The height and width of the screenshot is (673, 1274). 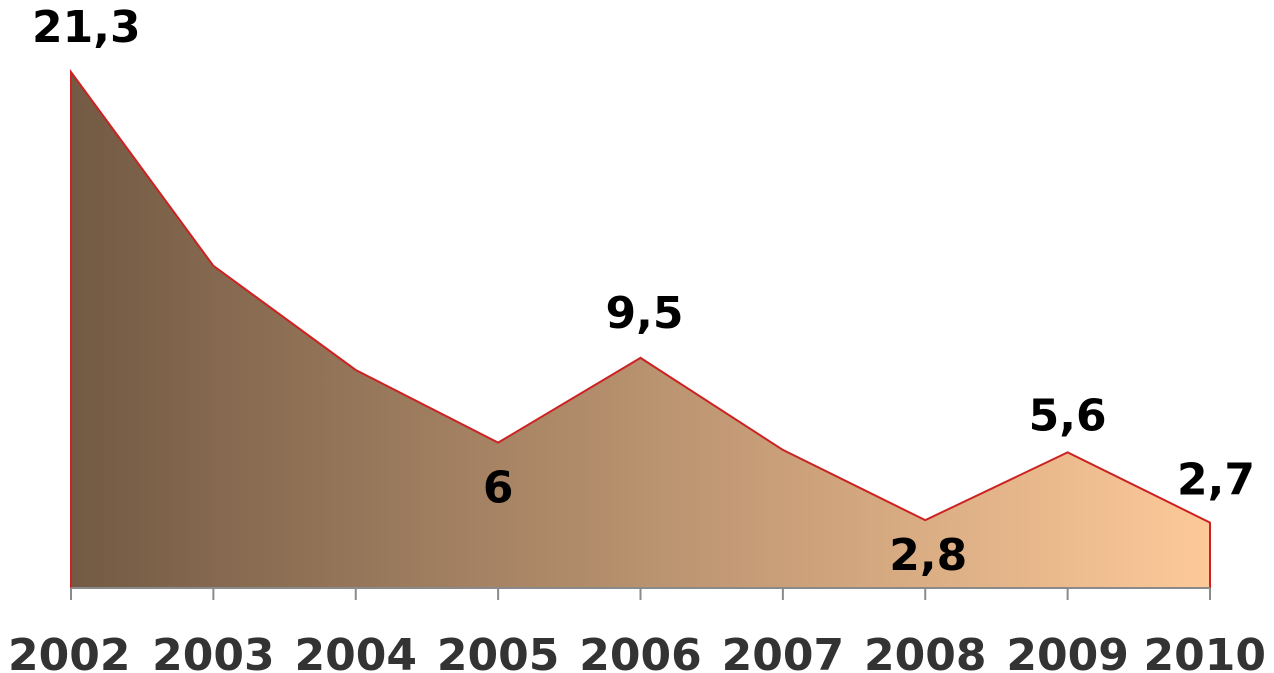 I want to click on x-tick-label-2010: 2010, so click(x=1205, y=651).